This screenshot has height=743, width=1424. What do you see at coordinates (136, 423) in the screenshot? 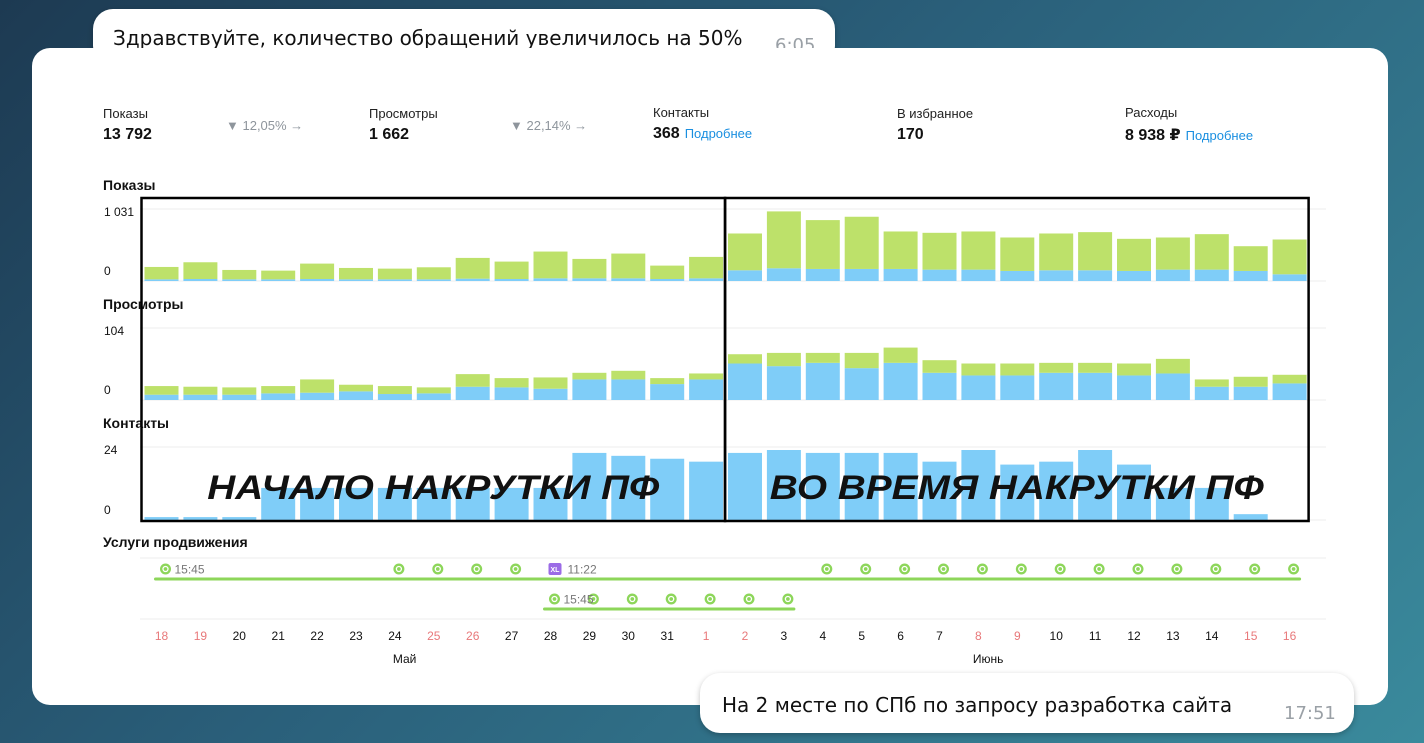
I see `panel-title: Контакты` at bounding box center [136, 423].